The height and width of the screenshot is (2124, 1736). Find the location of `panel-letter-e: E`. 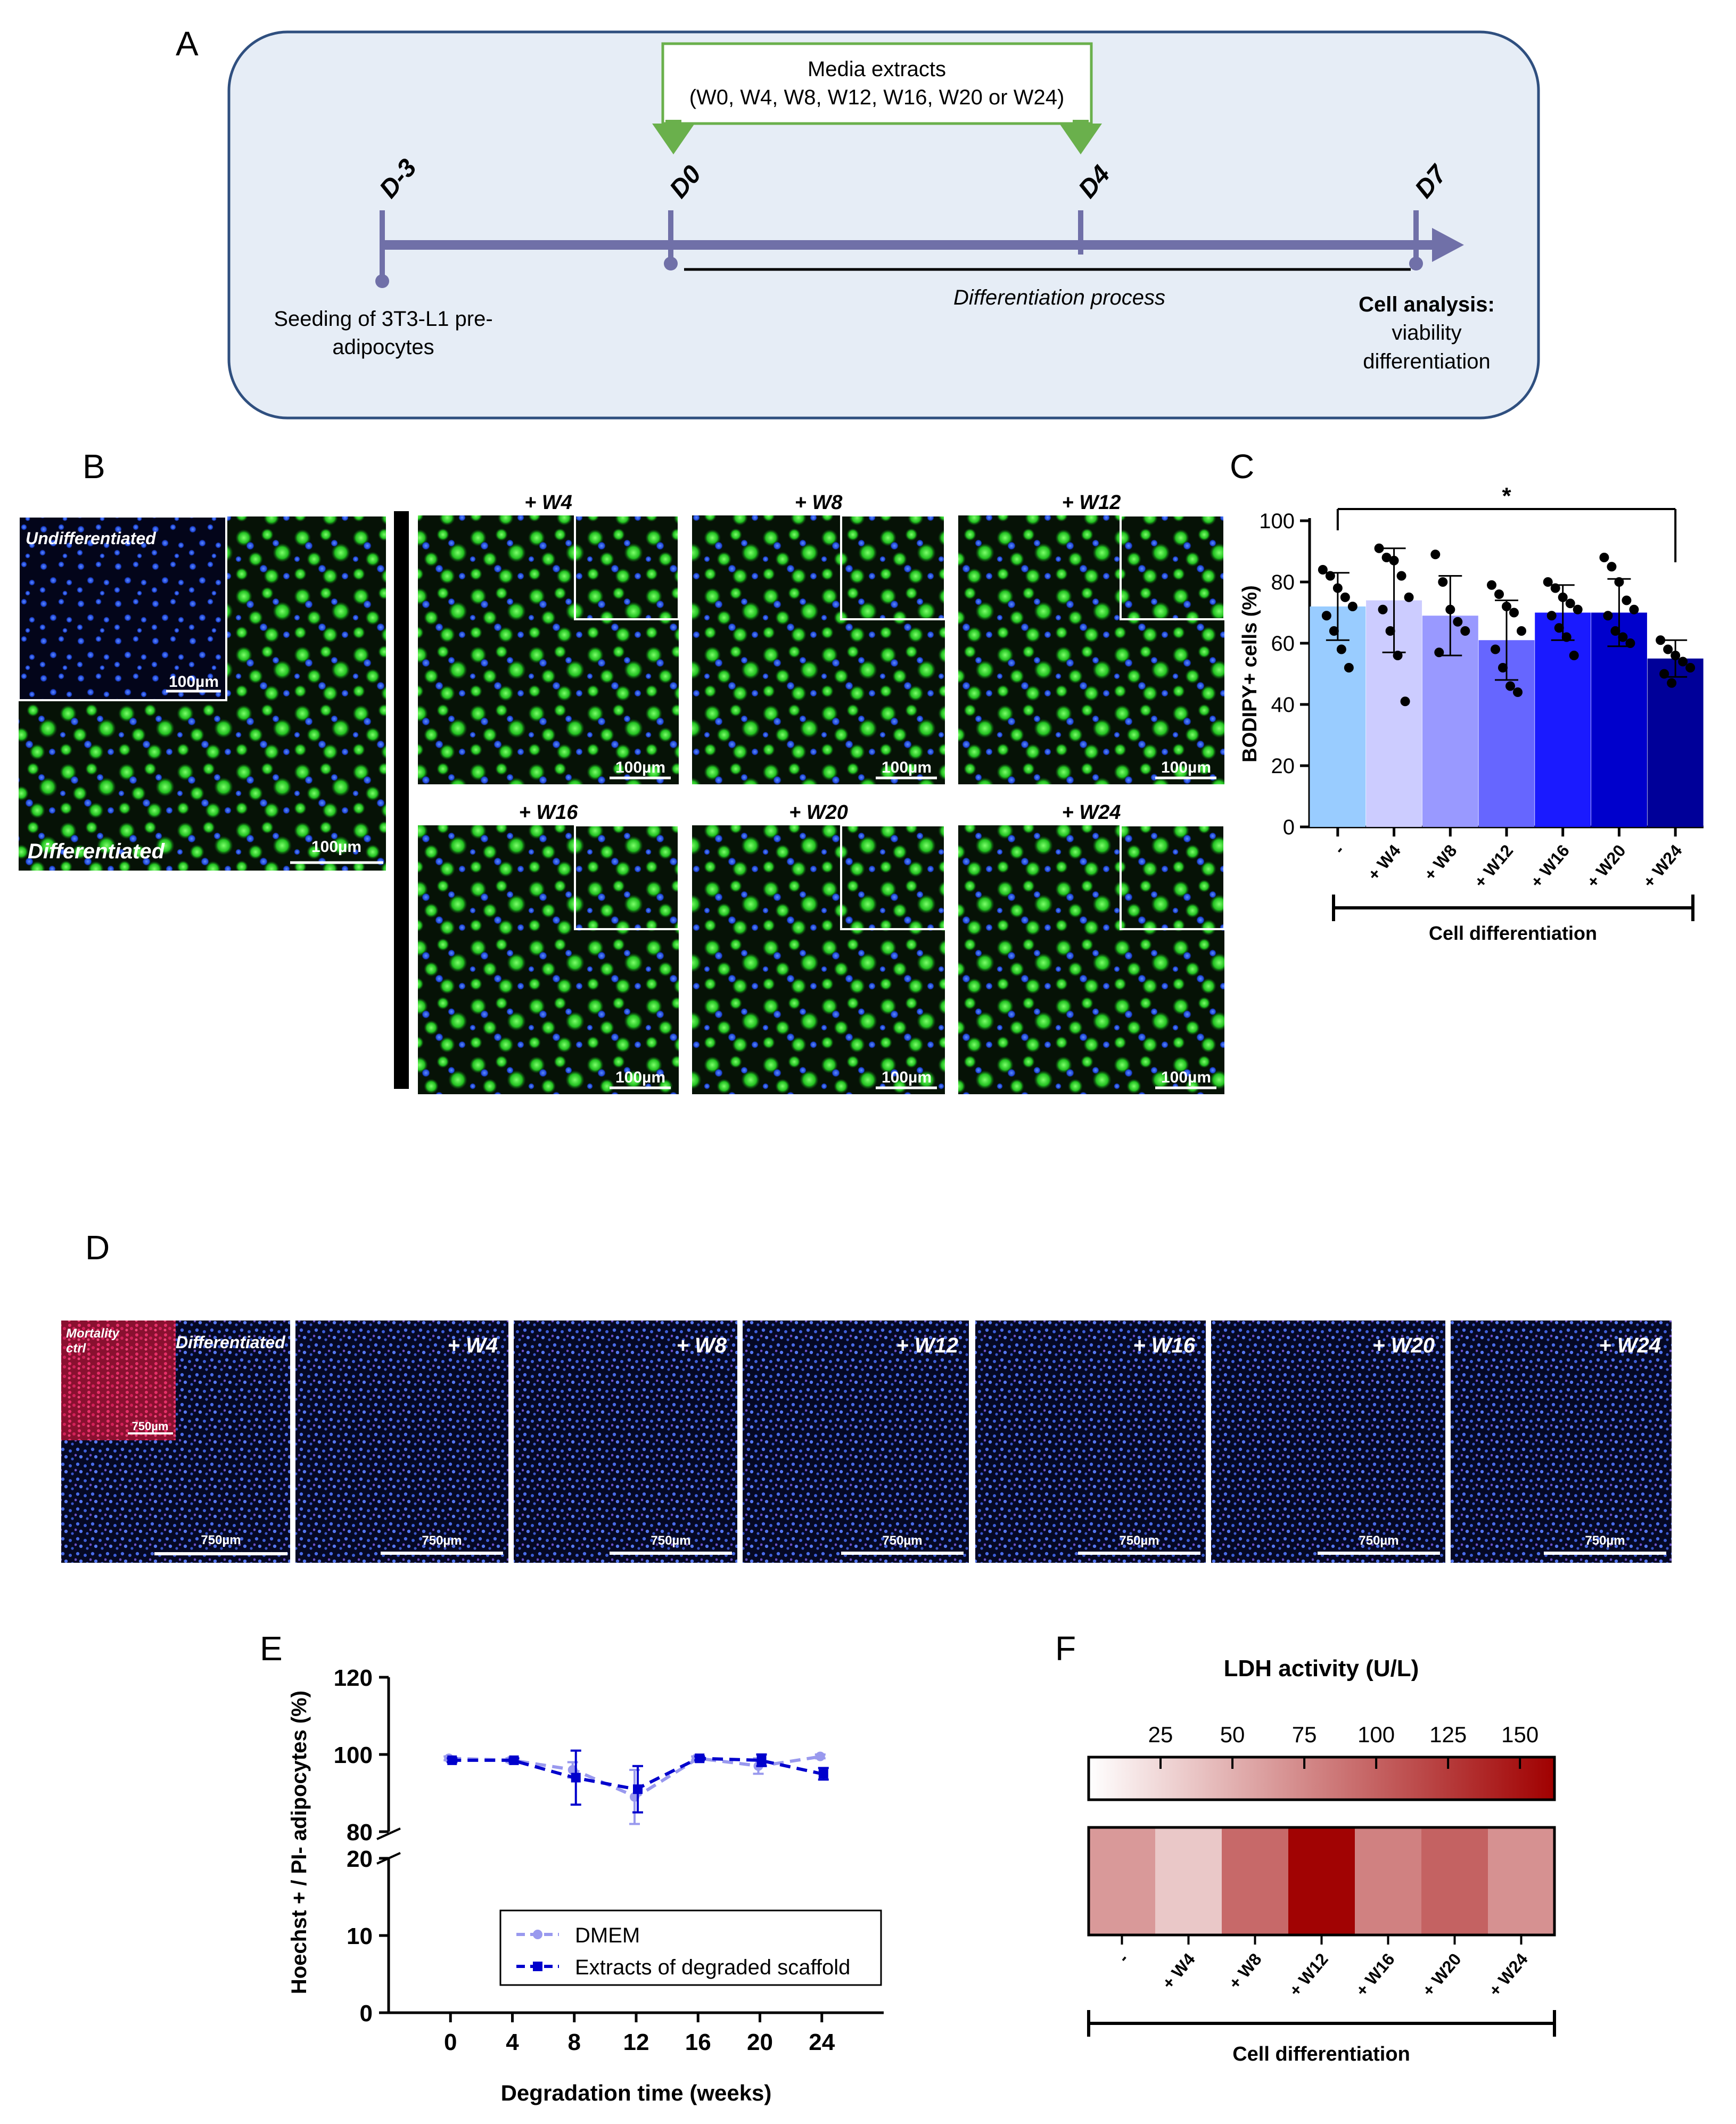

panel-letter-e: E is located at coordinates (271, 1648).